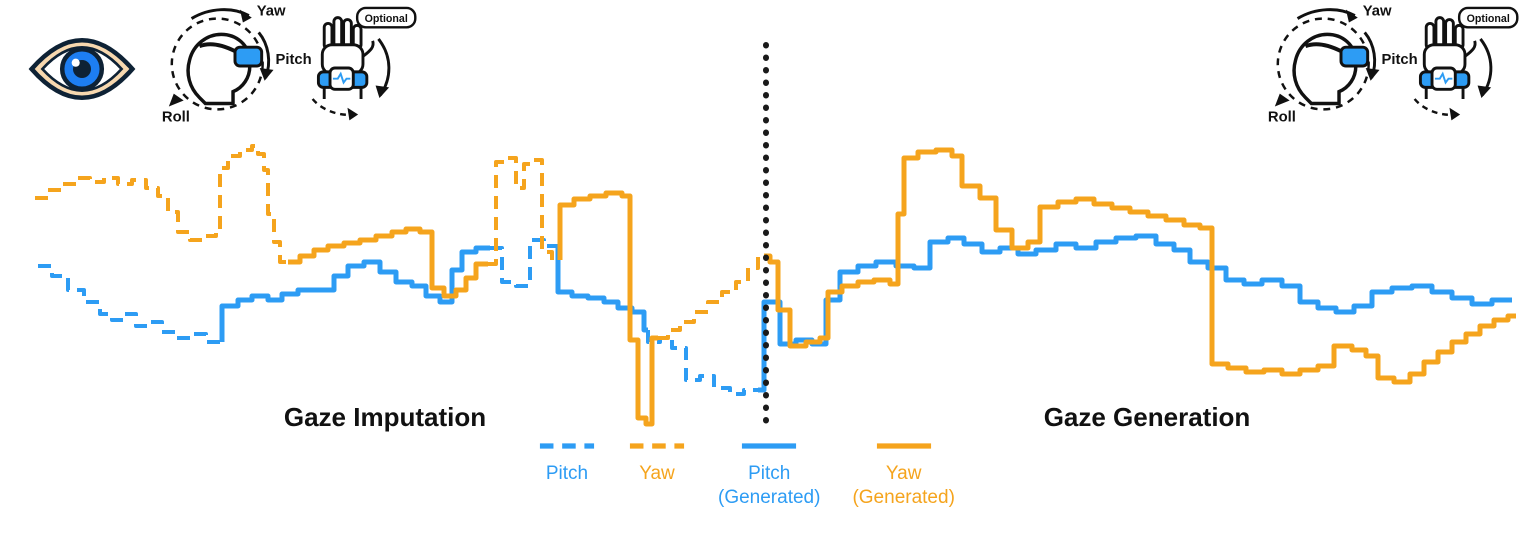 Image resolution: width=1534 pixels, height=557 pixels. I want to click on legend-item: Yaw (Generated), so click(903, 475).